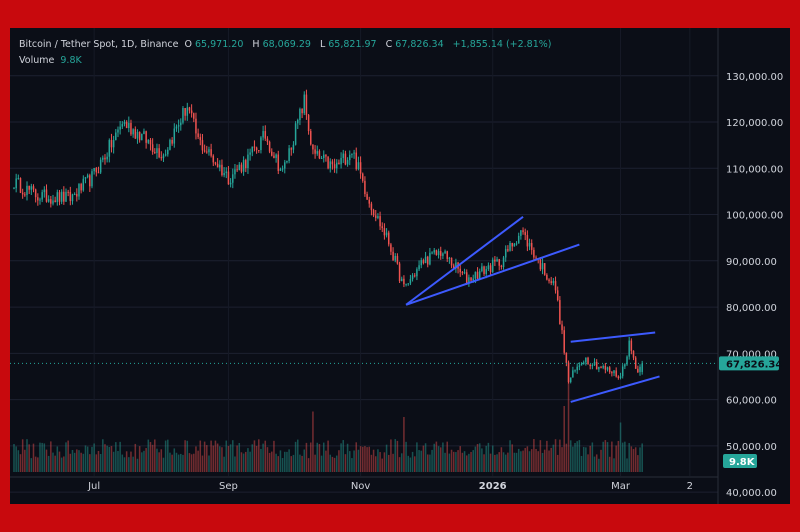 The image size is (800, 532). Describe the element at coordinates (37, 60) in the screenshot. I see `volume-label: Volume` at that location.